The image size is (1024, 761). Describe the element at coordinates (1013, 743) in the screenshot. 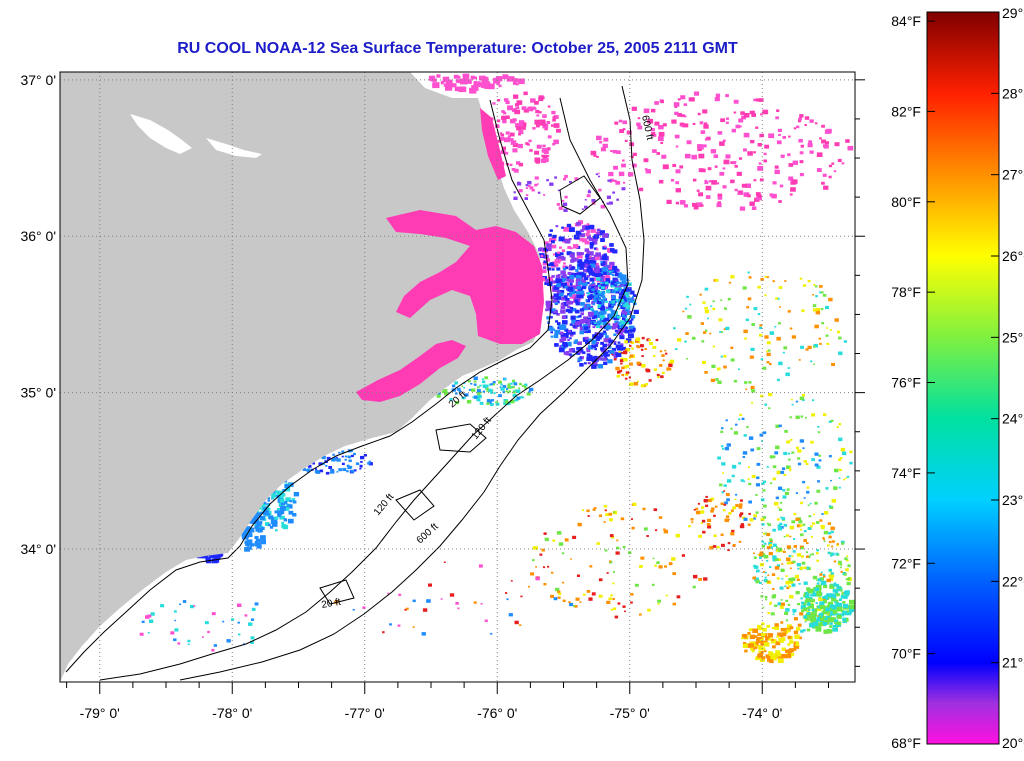

I see `colorbar-celsius-label: 20°C` at that location.